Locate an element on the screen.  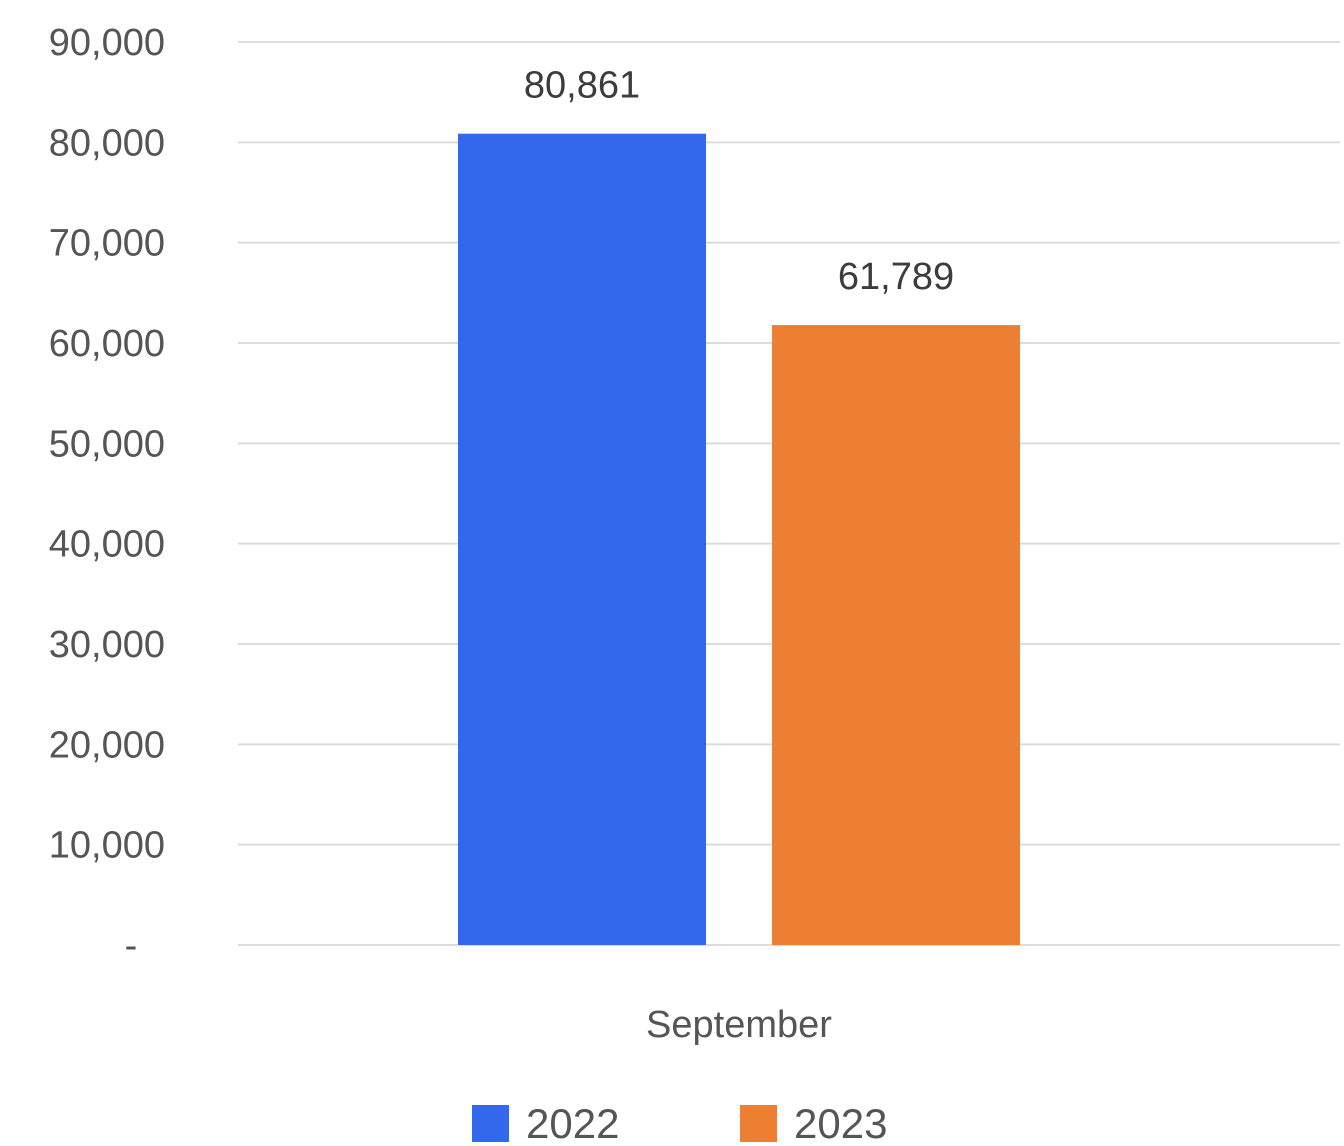
legend-swatch-2023 is located at coordinates (758, 1123).